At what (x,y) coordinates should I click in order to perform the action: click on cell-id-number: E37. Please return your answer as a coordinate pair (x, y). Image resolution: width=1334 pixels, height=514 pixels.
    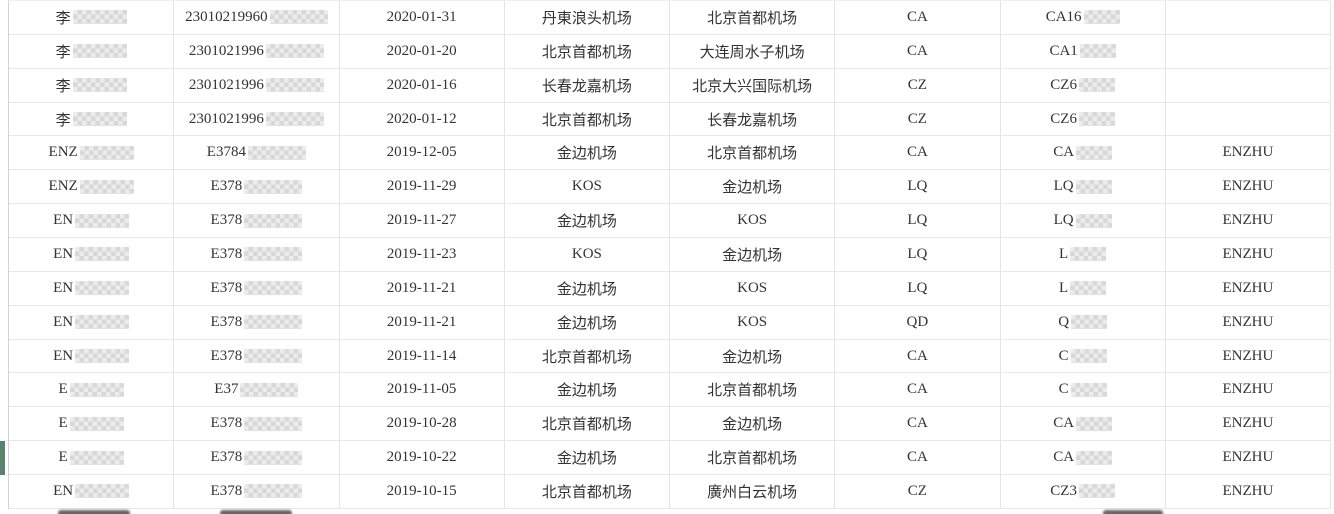
    Looking at the image, I should click on (257, 390).